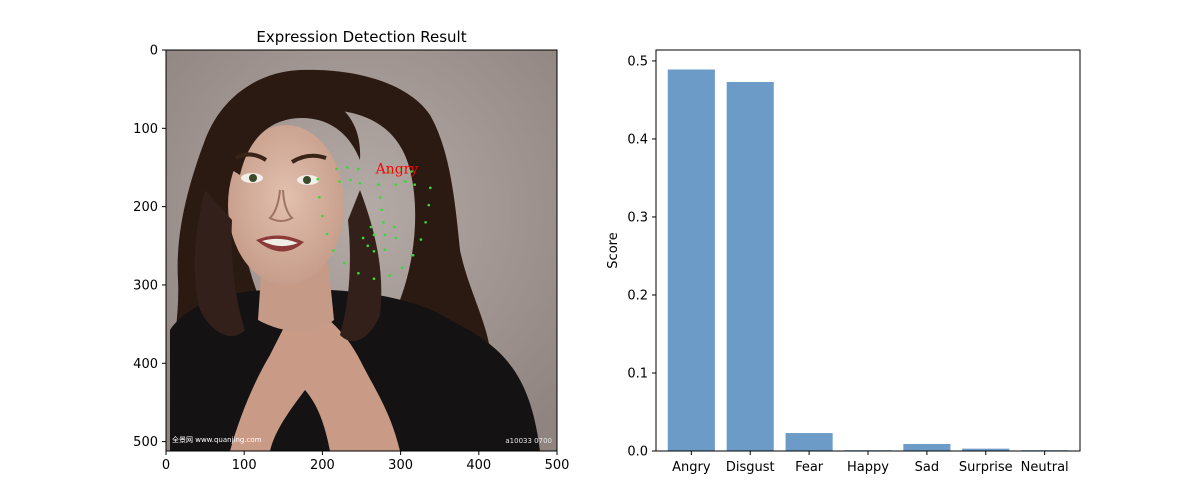 The image size is (1200, 500). What do you see at coordinates (750, 266) in the screenshot?
I see `bar-disgust` at bounding box center [750, 266].